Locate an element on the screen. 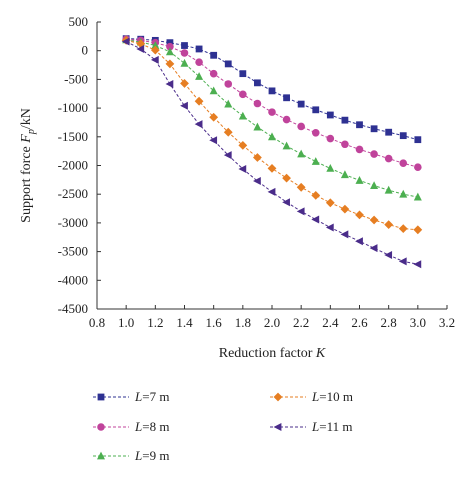  y-tick-label: 500 is located at coordinates (79, 21).